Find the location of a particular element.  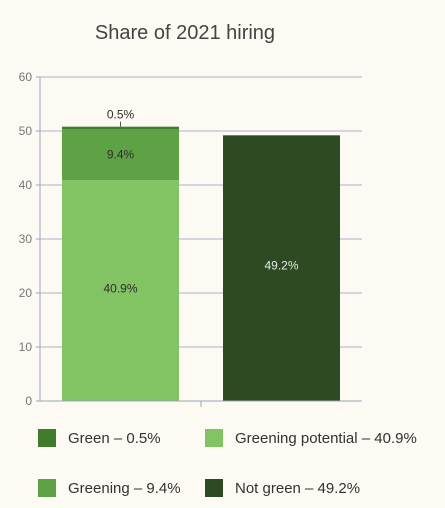

bar-segment-greening is located at coordinates (120, 155).